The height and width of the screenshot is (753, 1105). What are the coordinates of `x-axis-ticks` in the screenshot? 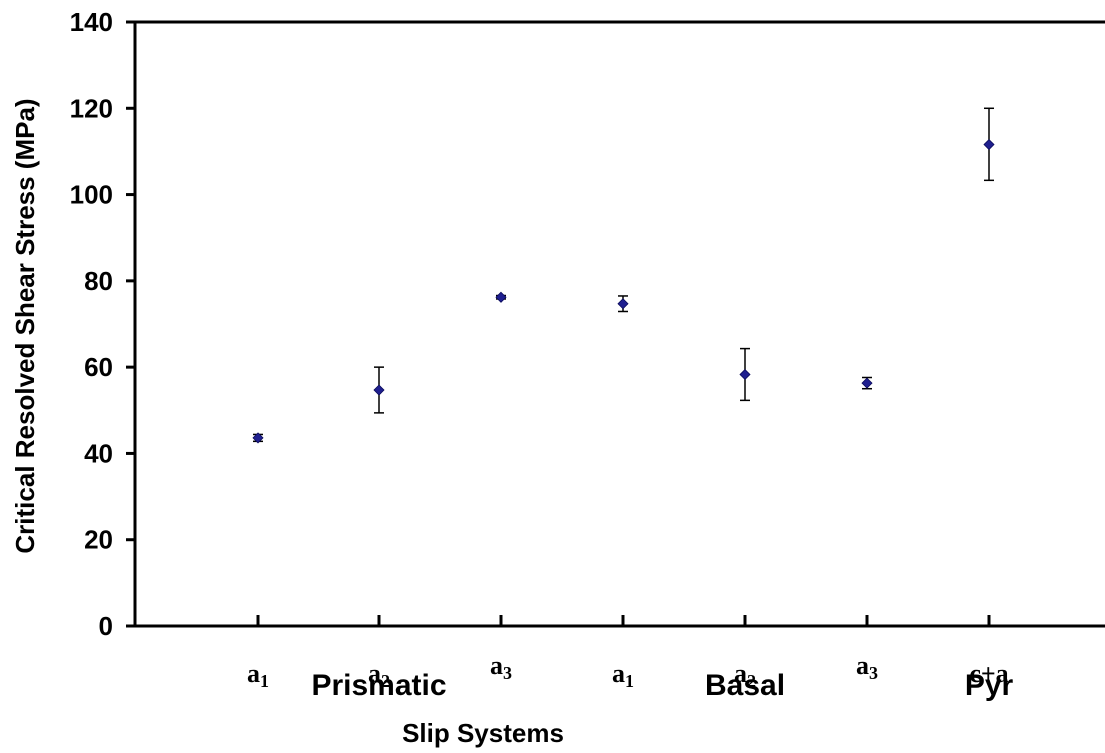 It's located at (623, 620).